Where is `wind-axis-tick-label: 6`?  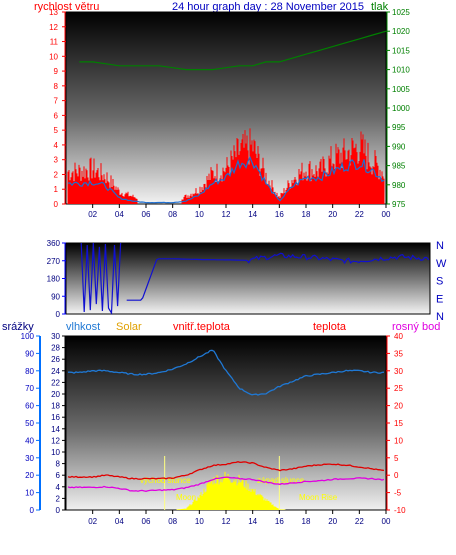 wind-axis-tick-label: 6 is located at coordinates (56, 115).